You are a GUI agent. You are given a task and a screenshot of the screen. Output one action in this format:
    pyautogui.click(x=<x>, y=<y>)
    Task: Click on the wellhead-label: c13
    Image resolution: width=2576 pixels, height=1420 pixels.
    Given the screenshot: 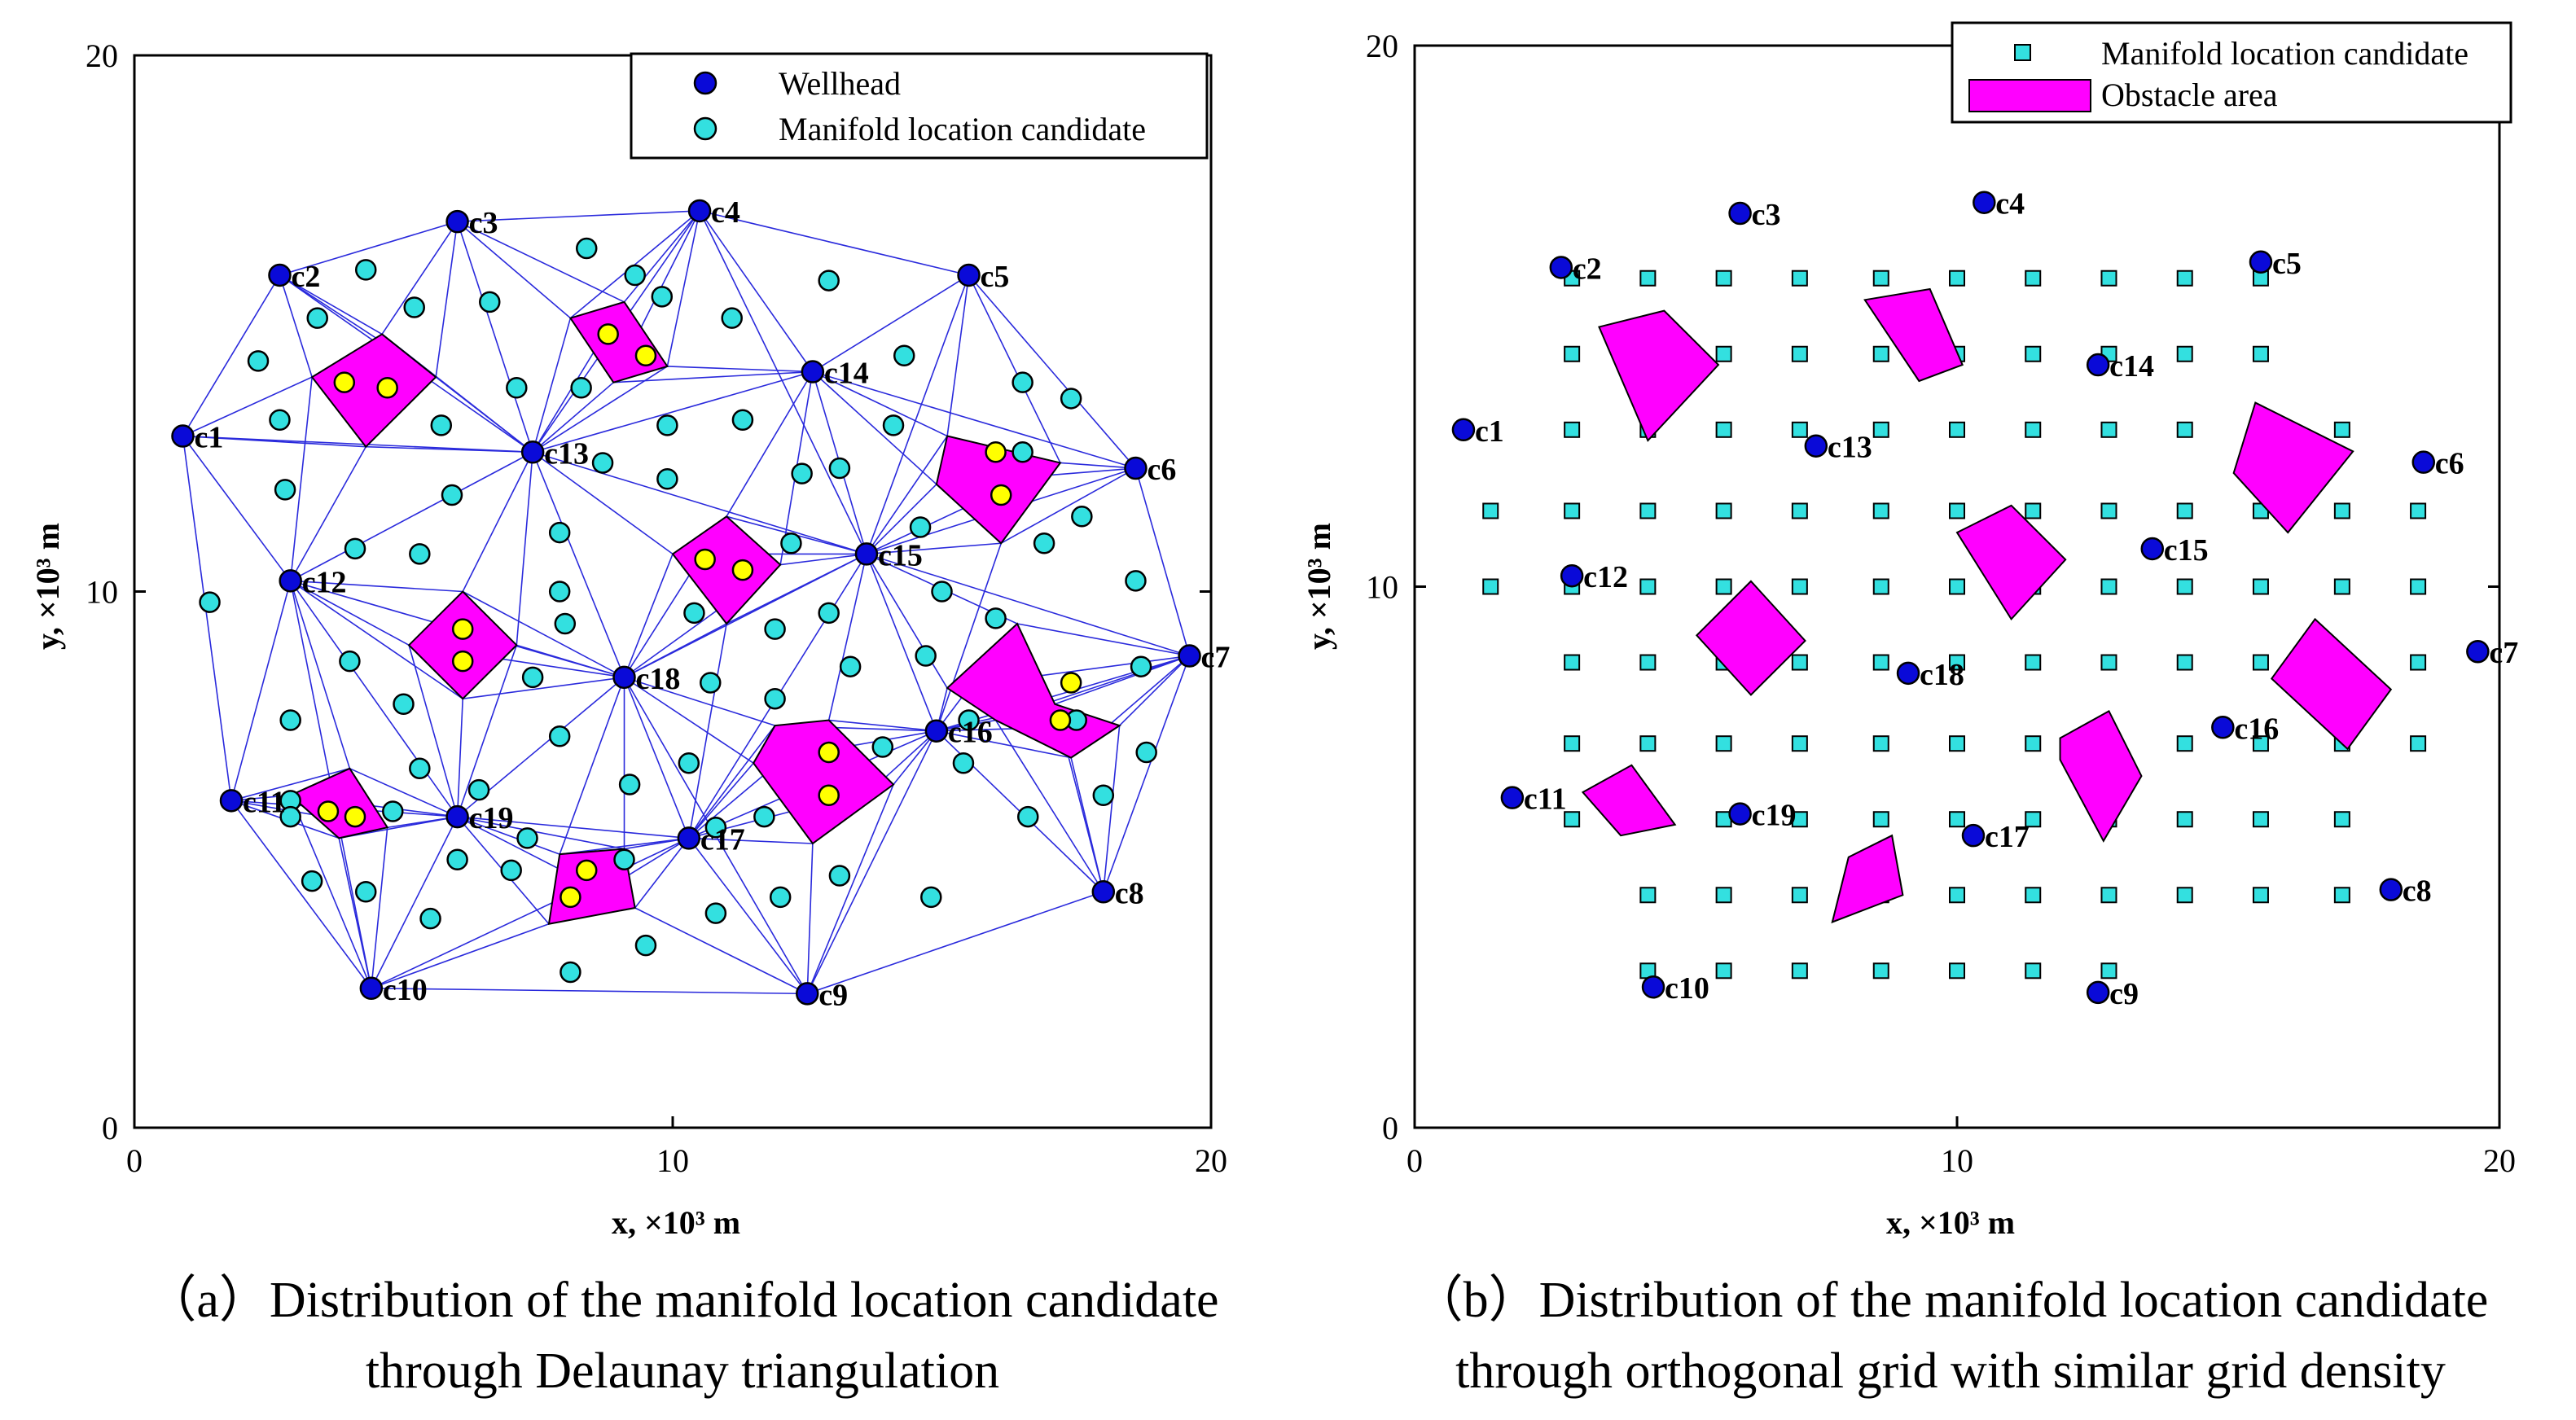 What is the action you would take?
    pyautogui.click(x=1850, y=448)
    